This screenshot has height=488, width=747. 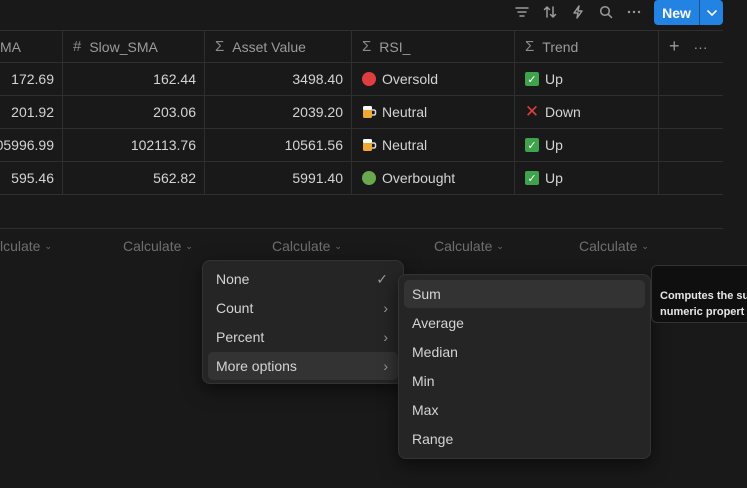 I want to click on menu-item-average: Average, so click(x=438, y=323).